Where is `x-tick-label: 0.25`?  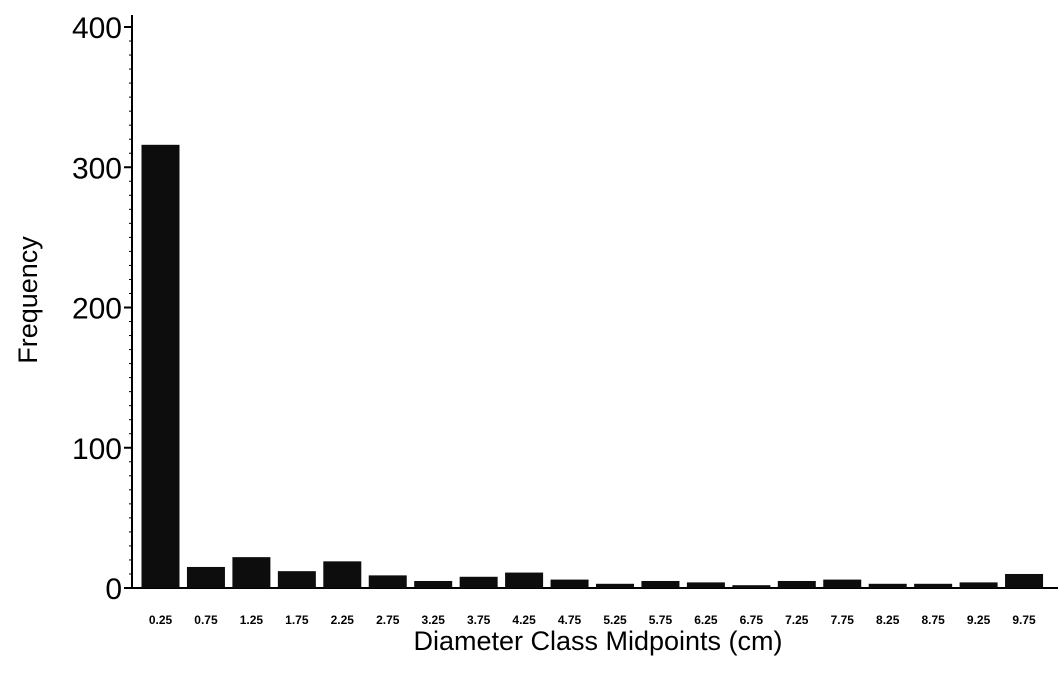 x-tick-label: 0.25 is located at coordinates (161, 620).